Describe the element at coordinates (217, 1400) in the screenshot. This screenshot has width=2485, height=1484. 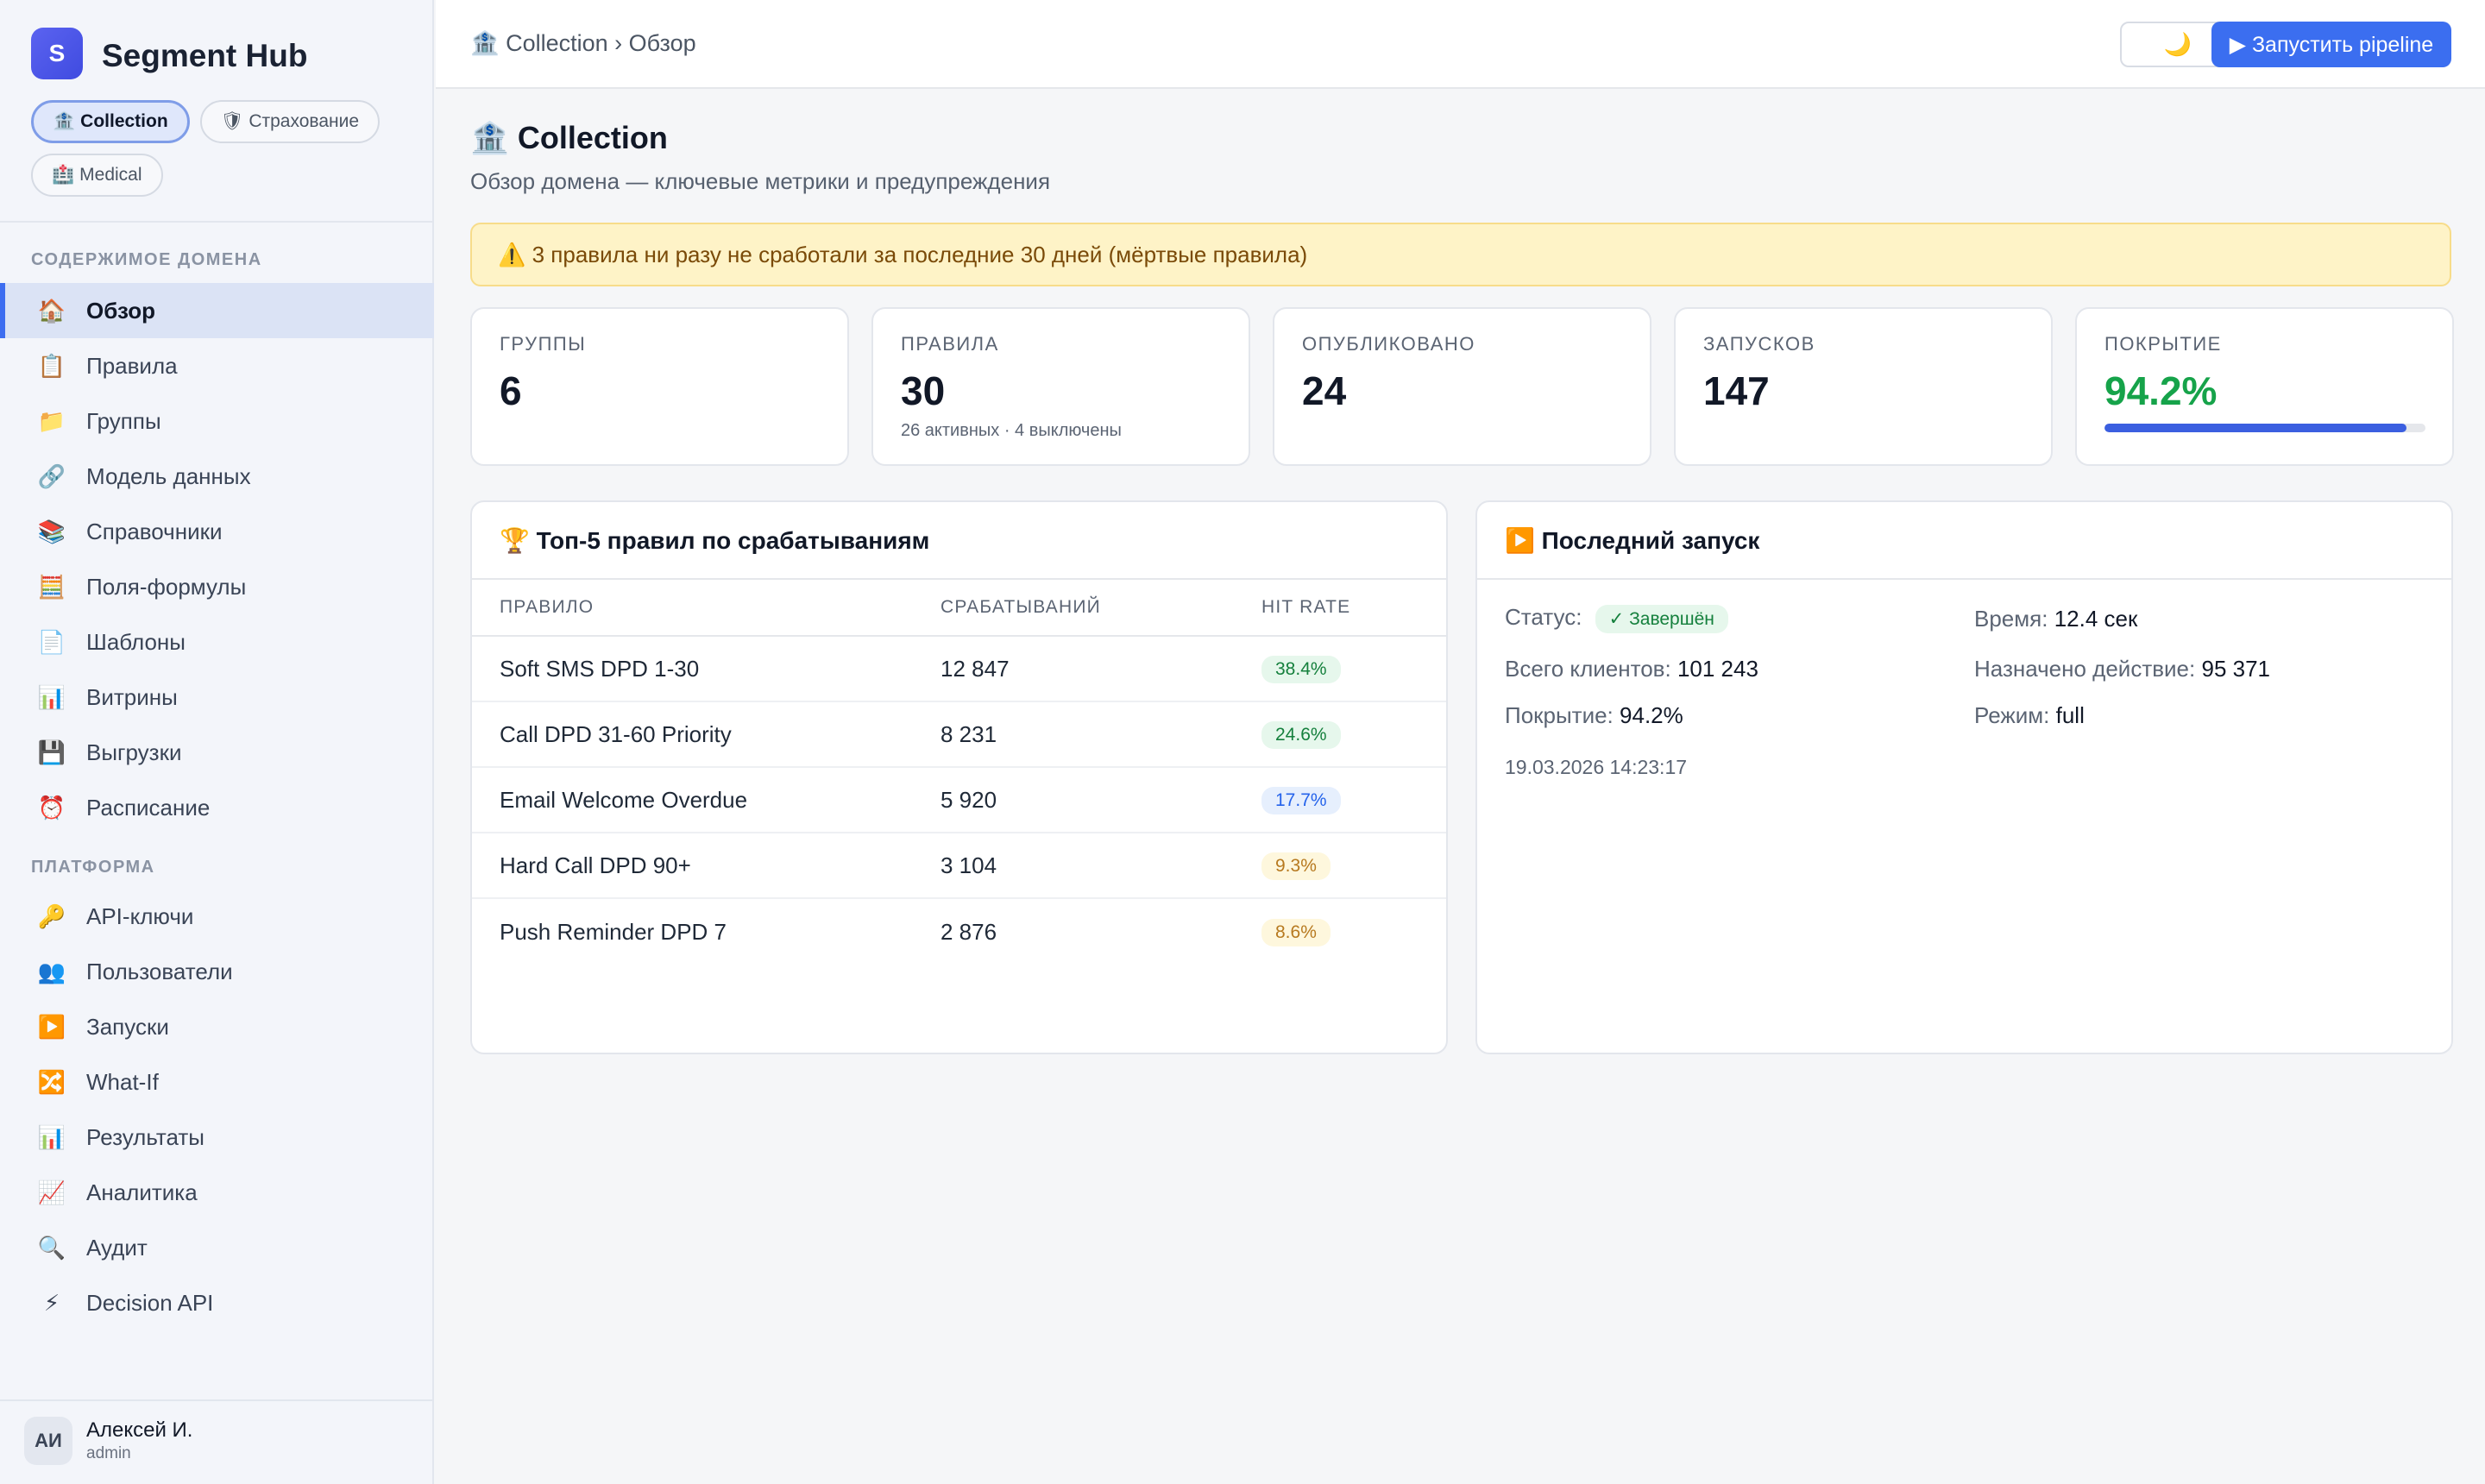
I see `sidebar-divider` at that location.